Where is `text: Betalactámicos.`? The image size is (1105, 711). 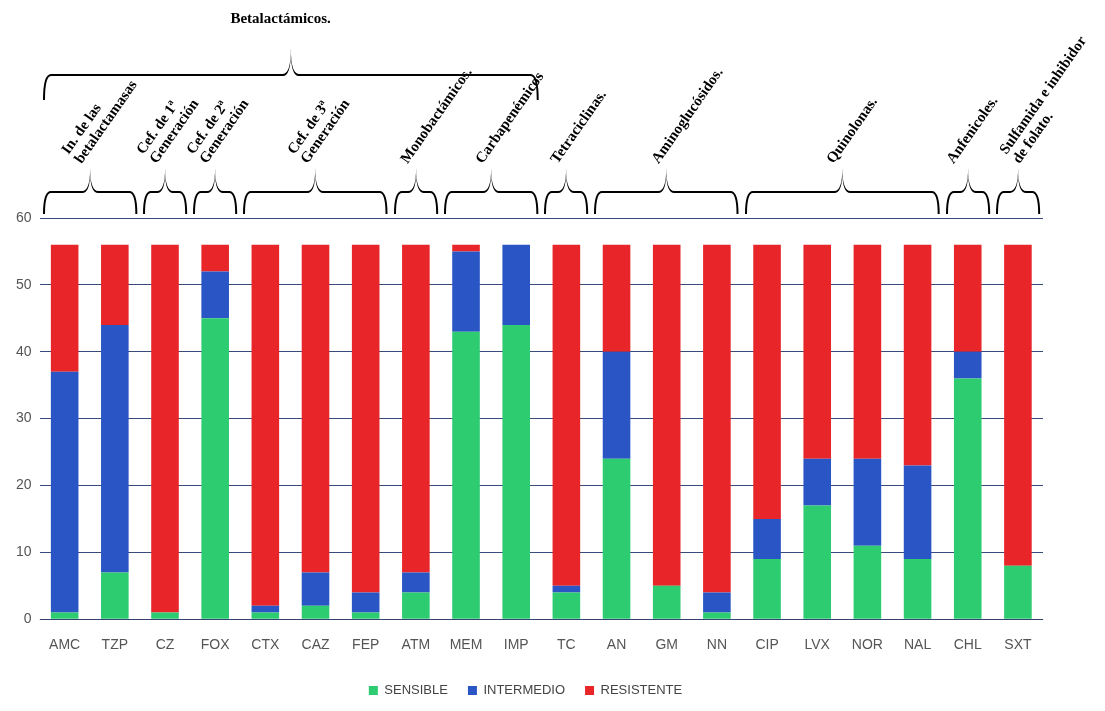 text: Betalactámicos. is located at coordinates (280, 18).